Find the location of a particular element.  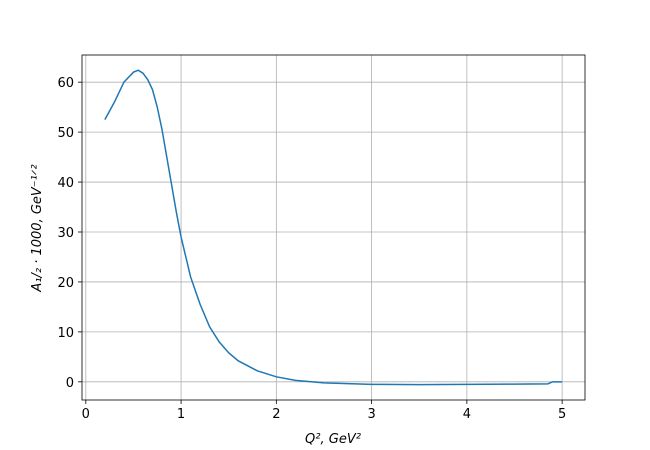

x-tick-label: 2 is located at coordinates (276, 414).